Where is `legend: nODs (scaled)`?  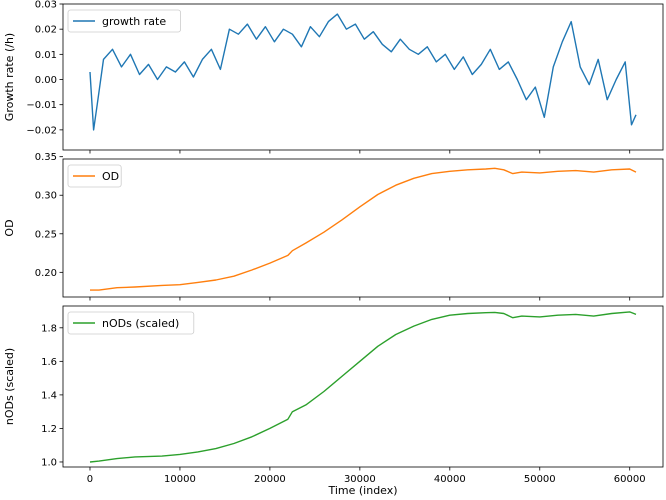
legend: nODs (scaled) is located at coordinates (131, 323).